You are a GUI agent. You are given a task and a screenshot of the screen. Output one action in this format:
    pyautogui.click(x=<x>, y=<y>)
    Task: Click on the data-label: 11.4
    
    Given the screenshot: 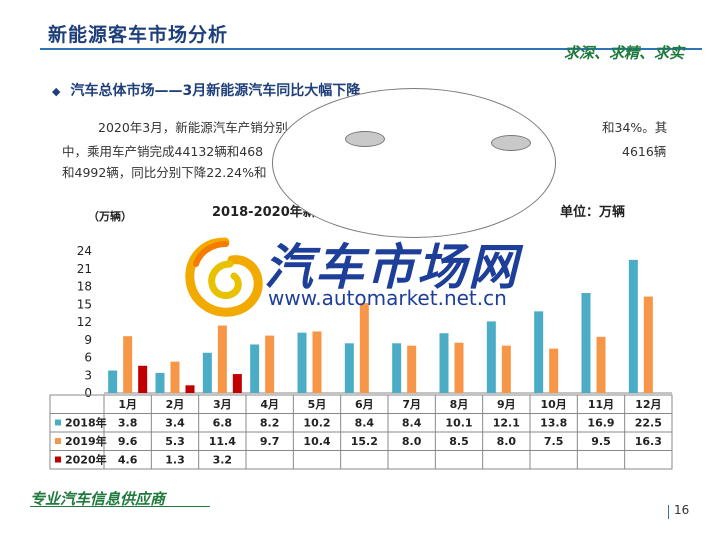 What is the action you would take?
    pyautogui.click(x=222, y=441)
    